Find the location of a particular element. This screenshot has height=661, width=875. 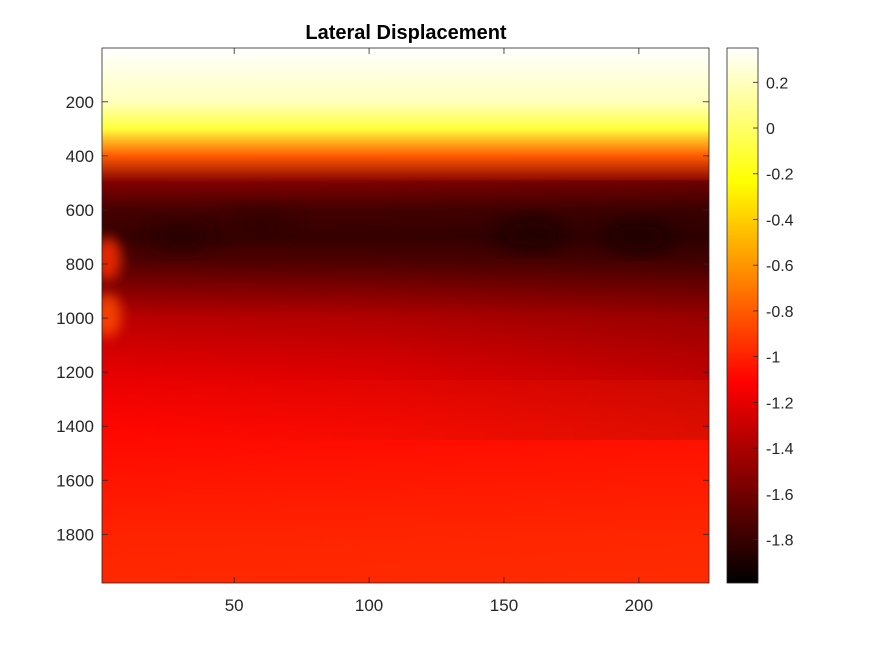

colorbar-ticks: 0.2 0 -0.2 -0.4 -0.6 -0.8 -1 -1.2 -1.4 -1.6 -1.8 is located at coordinates (773, 312).